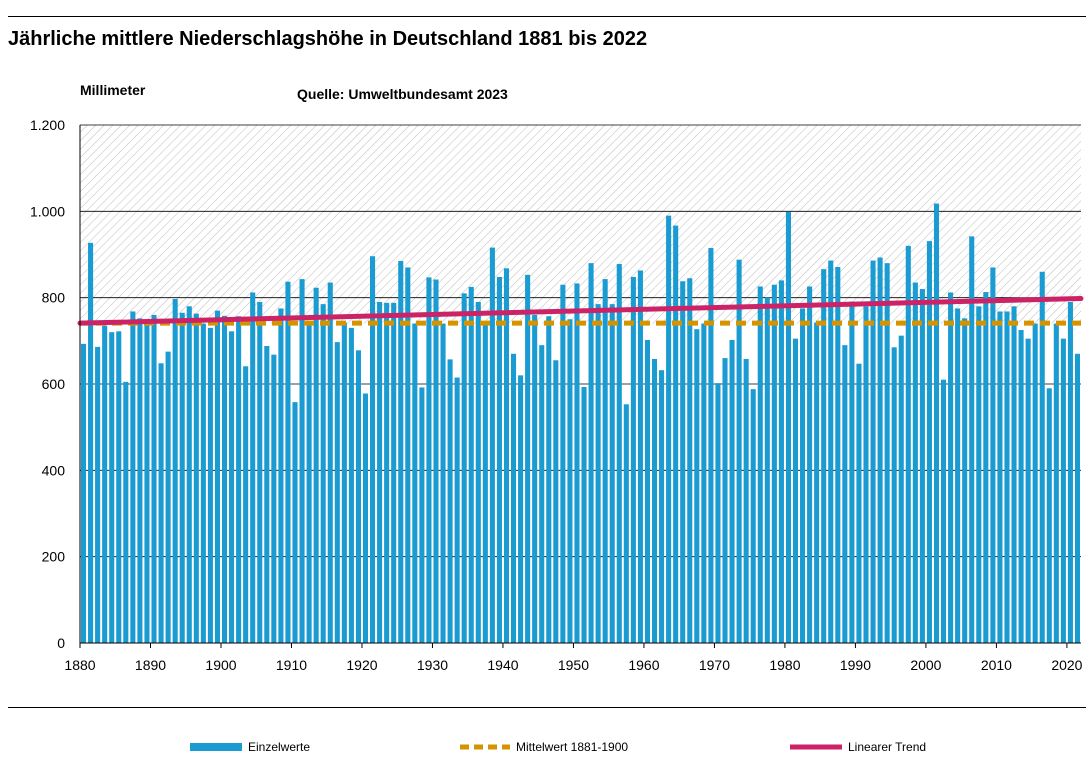 The height and width of the screenshot is (771, 1088). I want to click on bar-1913, so click(309, 483).